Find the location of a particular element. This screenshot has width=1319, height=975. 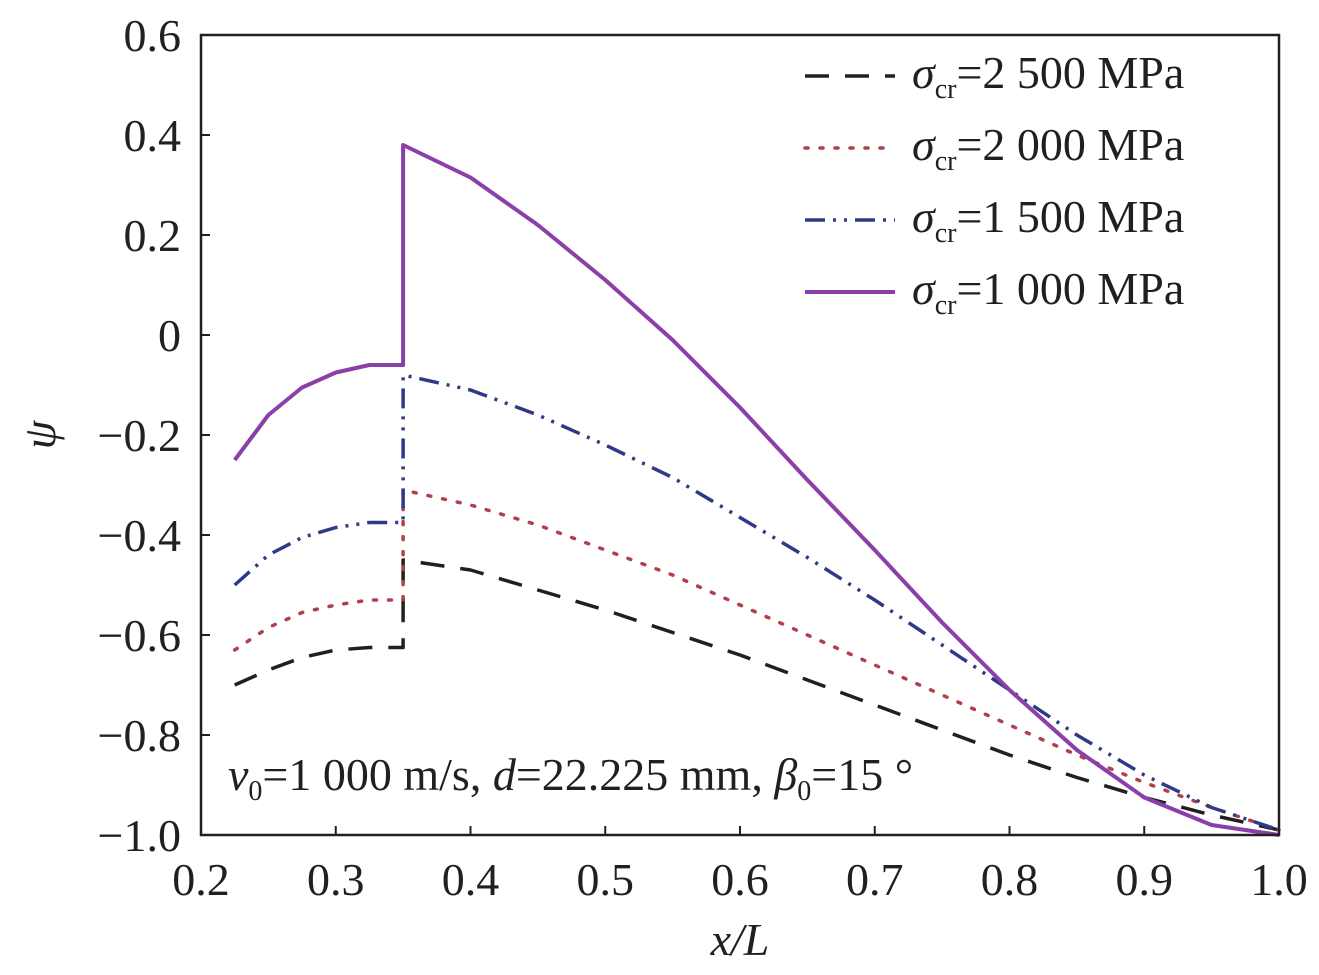

y-tick-label: −0.2 is located at coordinates (139, 435).